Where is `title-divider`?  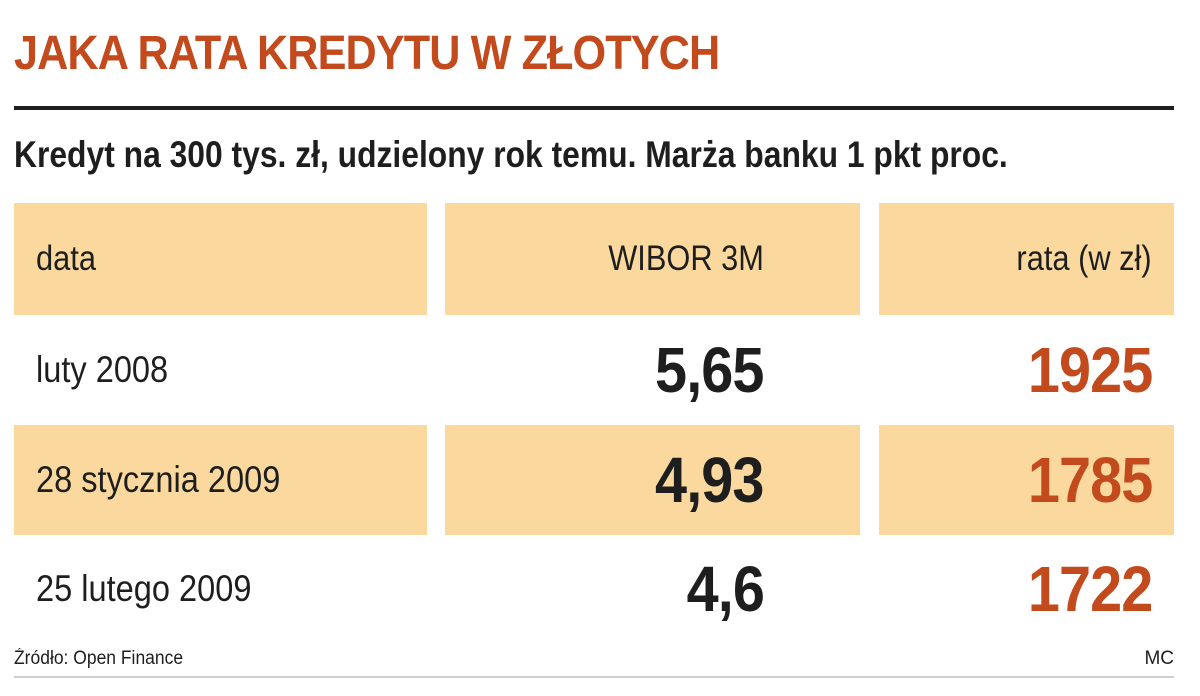 title-divider is located at coordinates (594, 108).